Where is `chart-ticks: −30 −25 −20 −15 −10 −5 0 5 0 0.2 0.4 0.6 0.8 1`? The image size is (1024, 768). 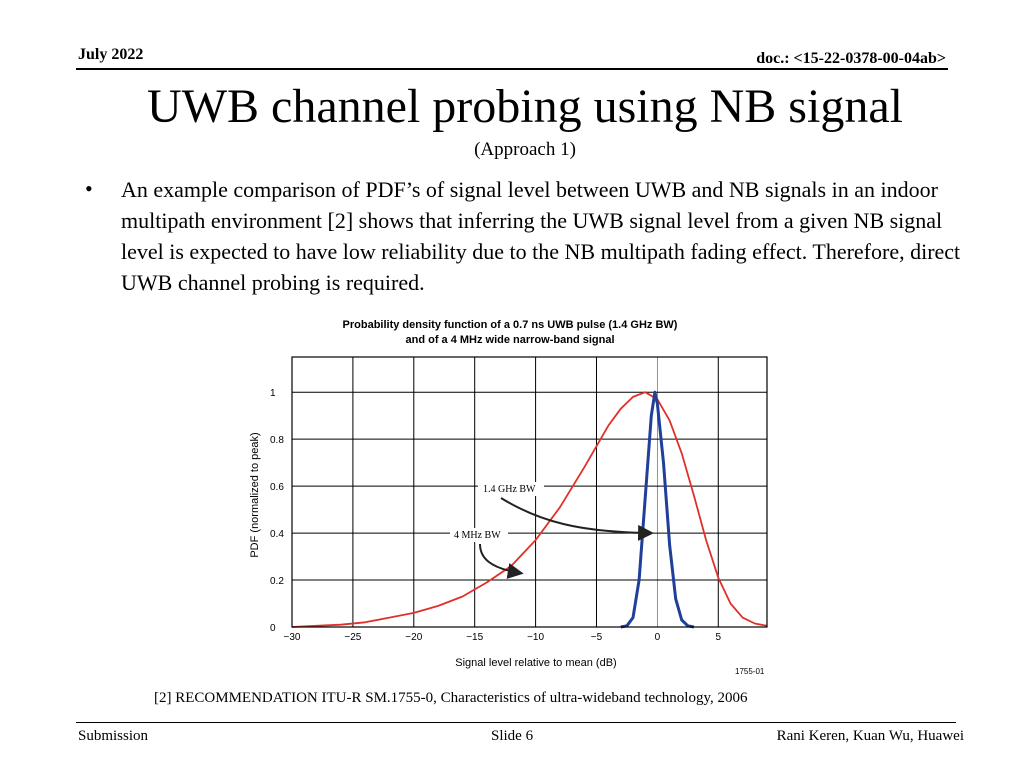 chart-ticks: −30 −25 −20 −15 −10 −5 0 5 0 0.2 0.4 0.6 0.8 1 is located at coordinates (496, 515).